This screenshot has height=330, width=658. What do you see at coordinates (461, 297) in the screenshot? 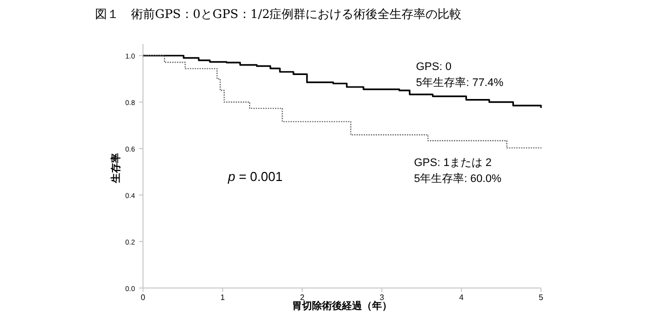
I see `x-tick-label: 4` at bounding box center [461, 297].